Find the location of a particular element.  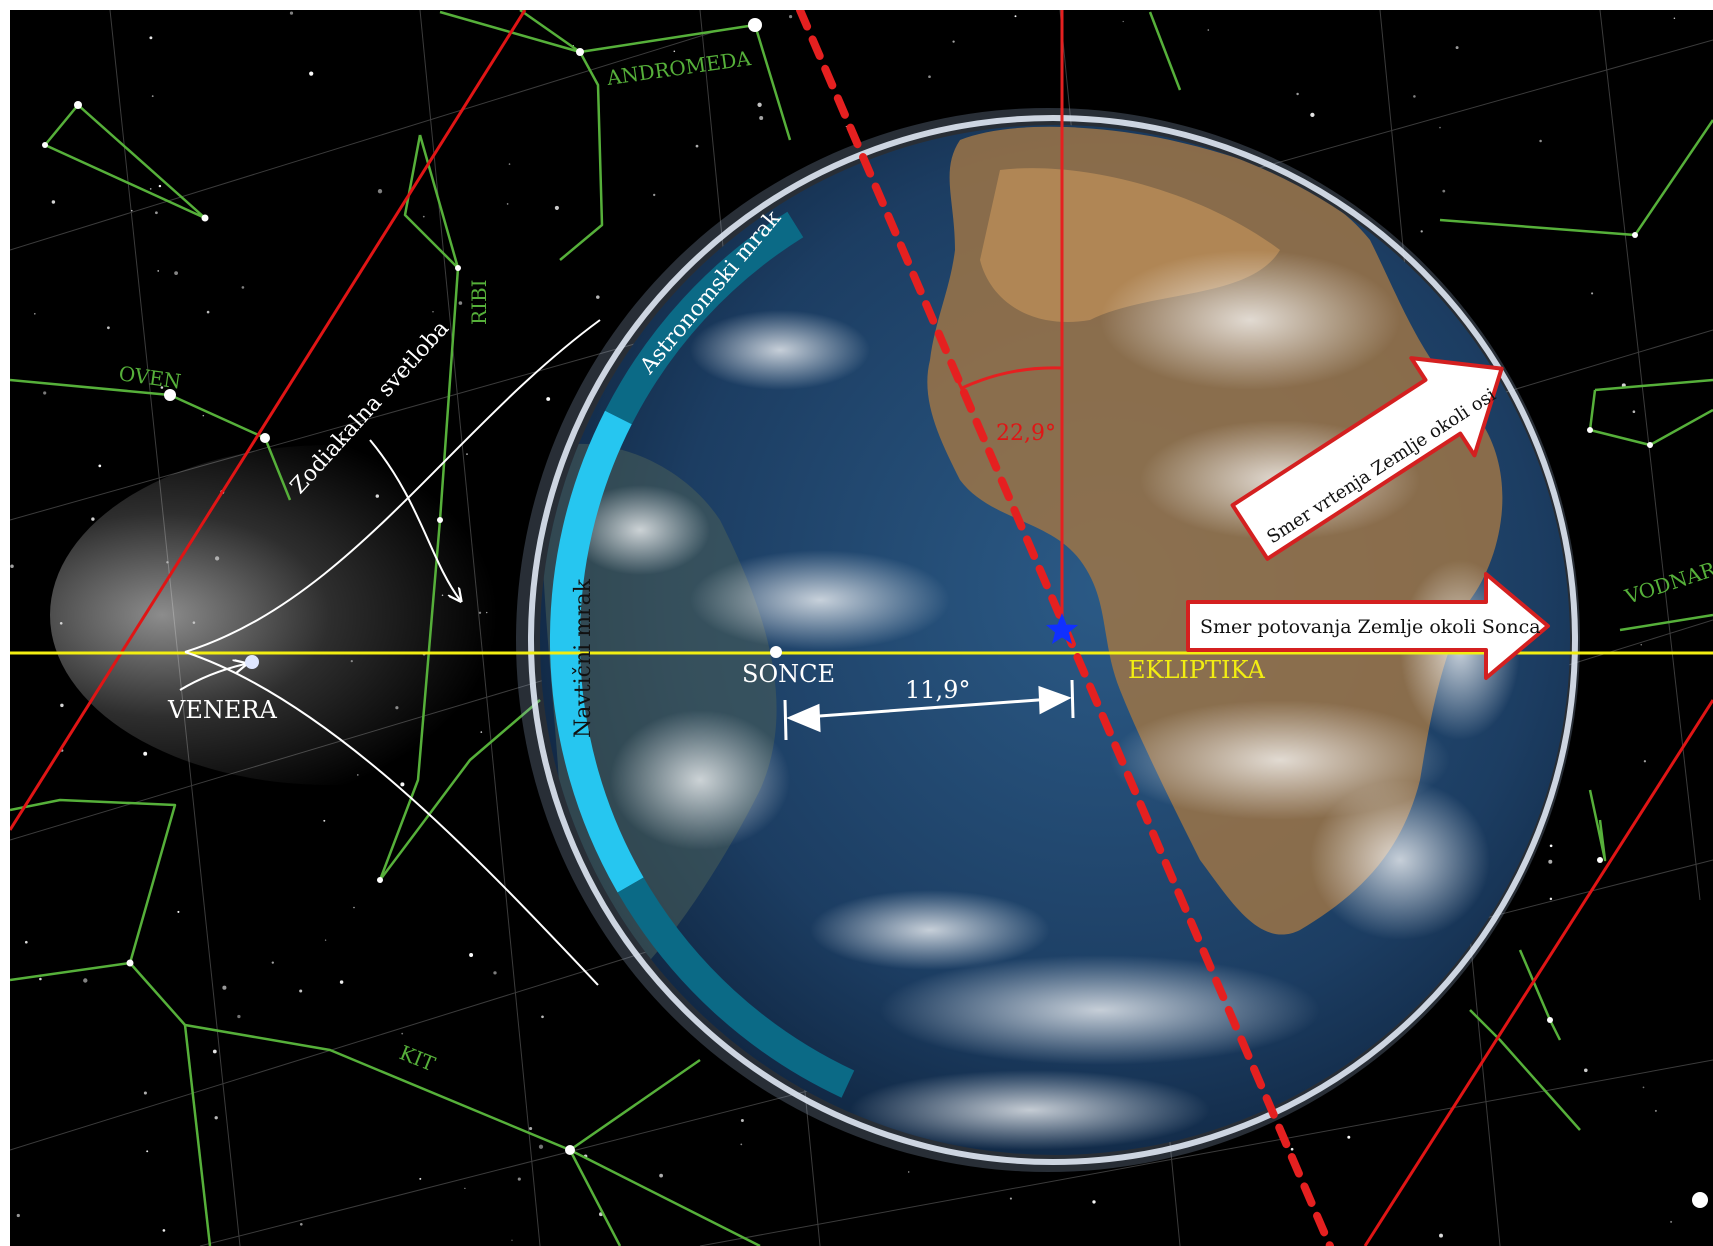

astronomical-twilight-band-upper is located at coordinates (704, 318).